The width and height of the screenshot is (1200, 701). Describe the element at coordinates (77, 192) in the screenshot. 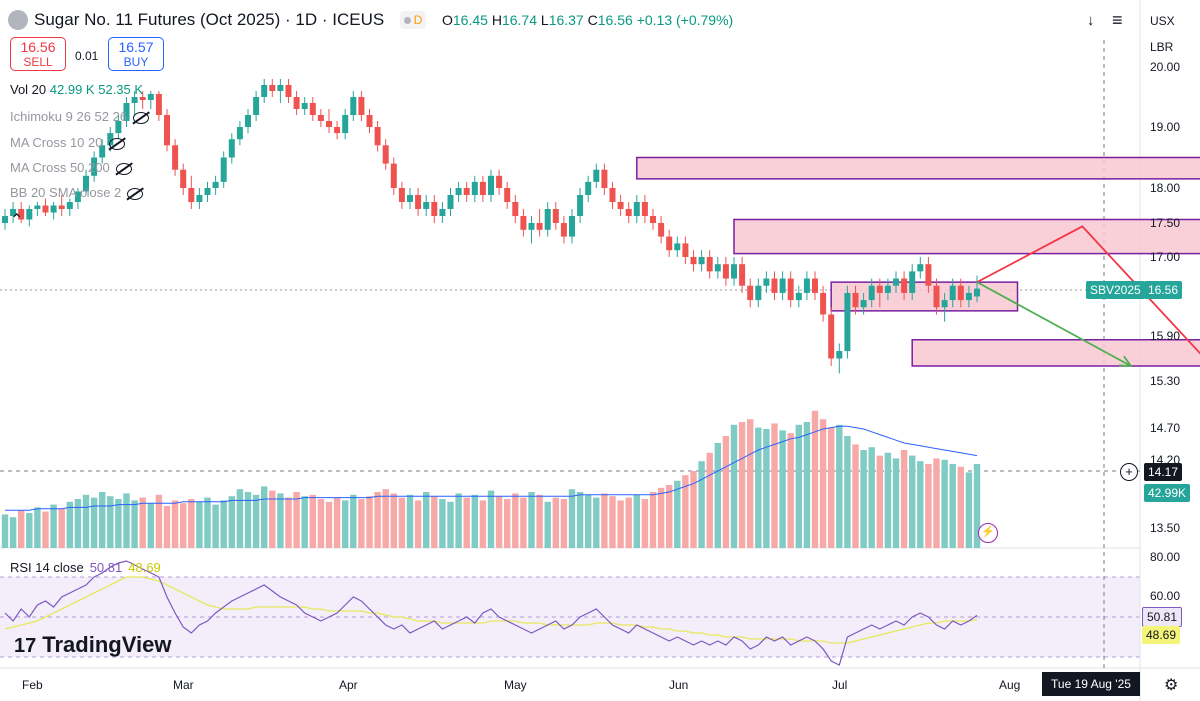

I see `indicator-bb: BB 20 SMA close 2` at that location.